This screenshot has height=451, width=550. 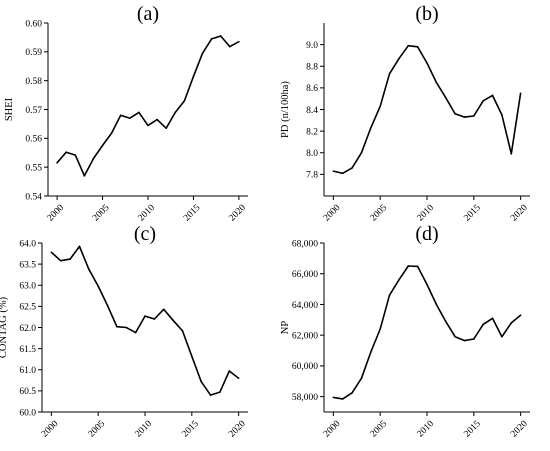 I want to click on chart-c-x-tick-label: 2005, so click(x=97, y=429).